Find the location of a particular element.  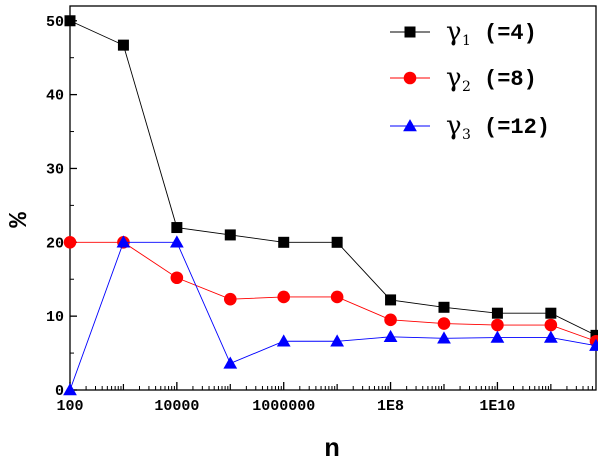

x-axis-title: n is located at coordinates (332, 447).